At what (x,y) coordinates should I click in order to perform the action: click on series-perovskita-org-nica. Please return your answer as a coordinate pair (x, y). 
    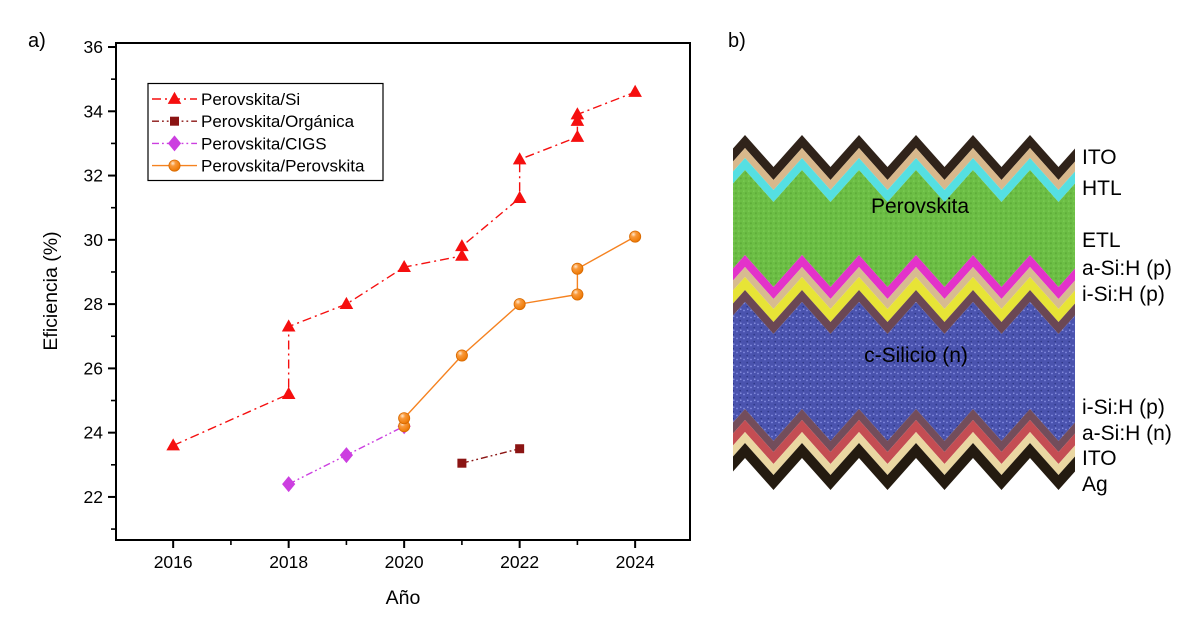
    Looking at the image, I should click on (491, 456).